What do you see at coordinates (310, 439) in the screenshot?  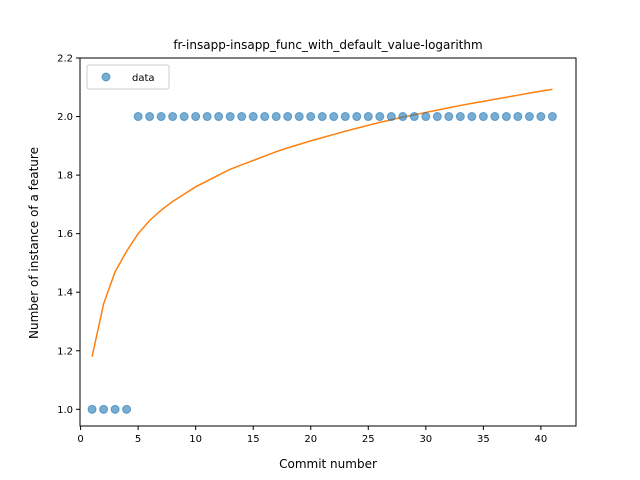 I see `x-tick-label: 20` at bounding box center [310, 439].